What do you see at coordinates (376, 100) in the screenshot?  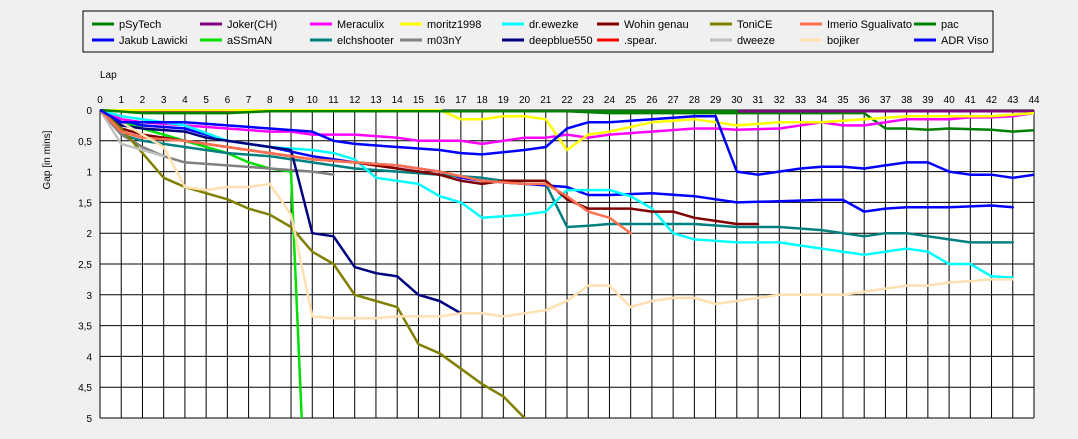 I see `x-tick-label-13: 13` at bounding box center [376, 100].